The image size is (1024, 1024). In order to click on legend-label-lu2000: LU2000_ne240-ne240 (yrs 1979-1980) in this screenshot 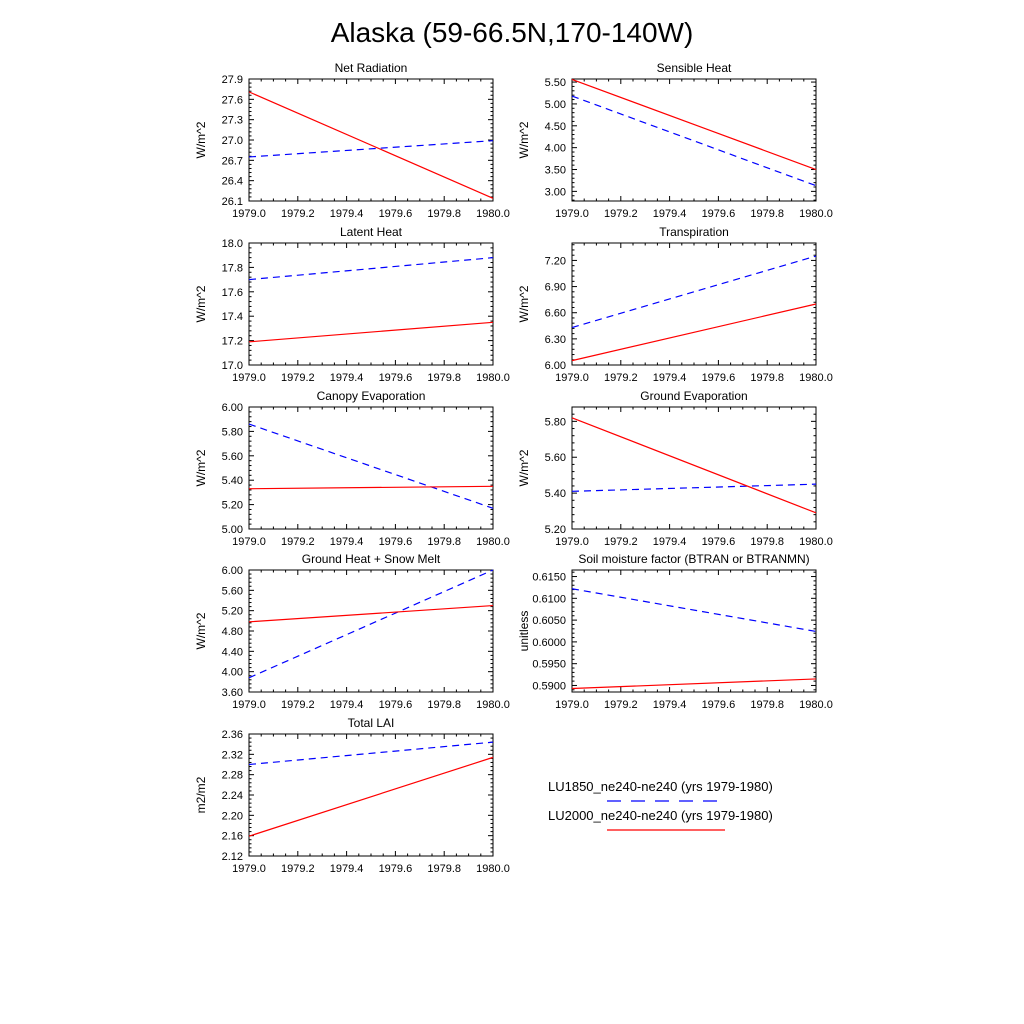, I will do `click(660, 815)`.